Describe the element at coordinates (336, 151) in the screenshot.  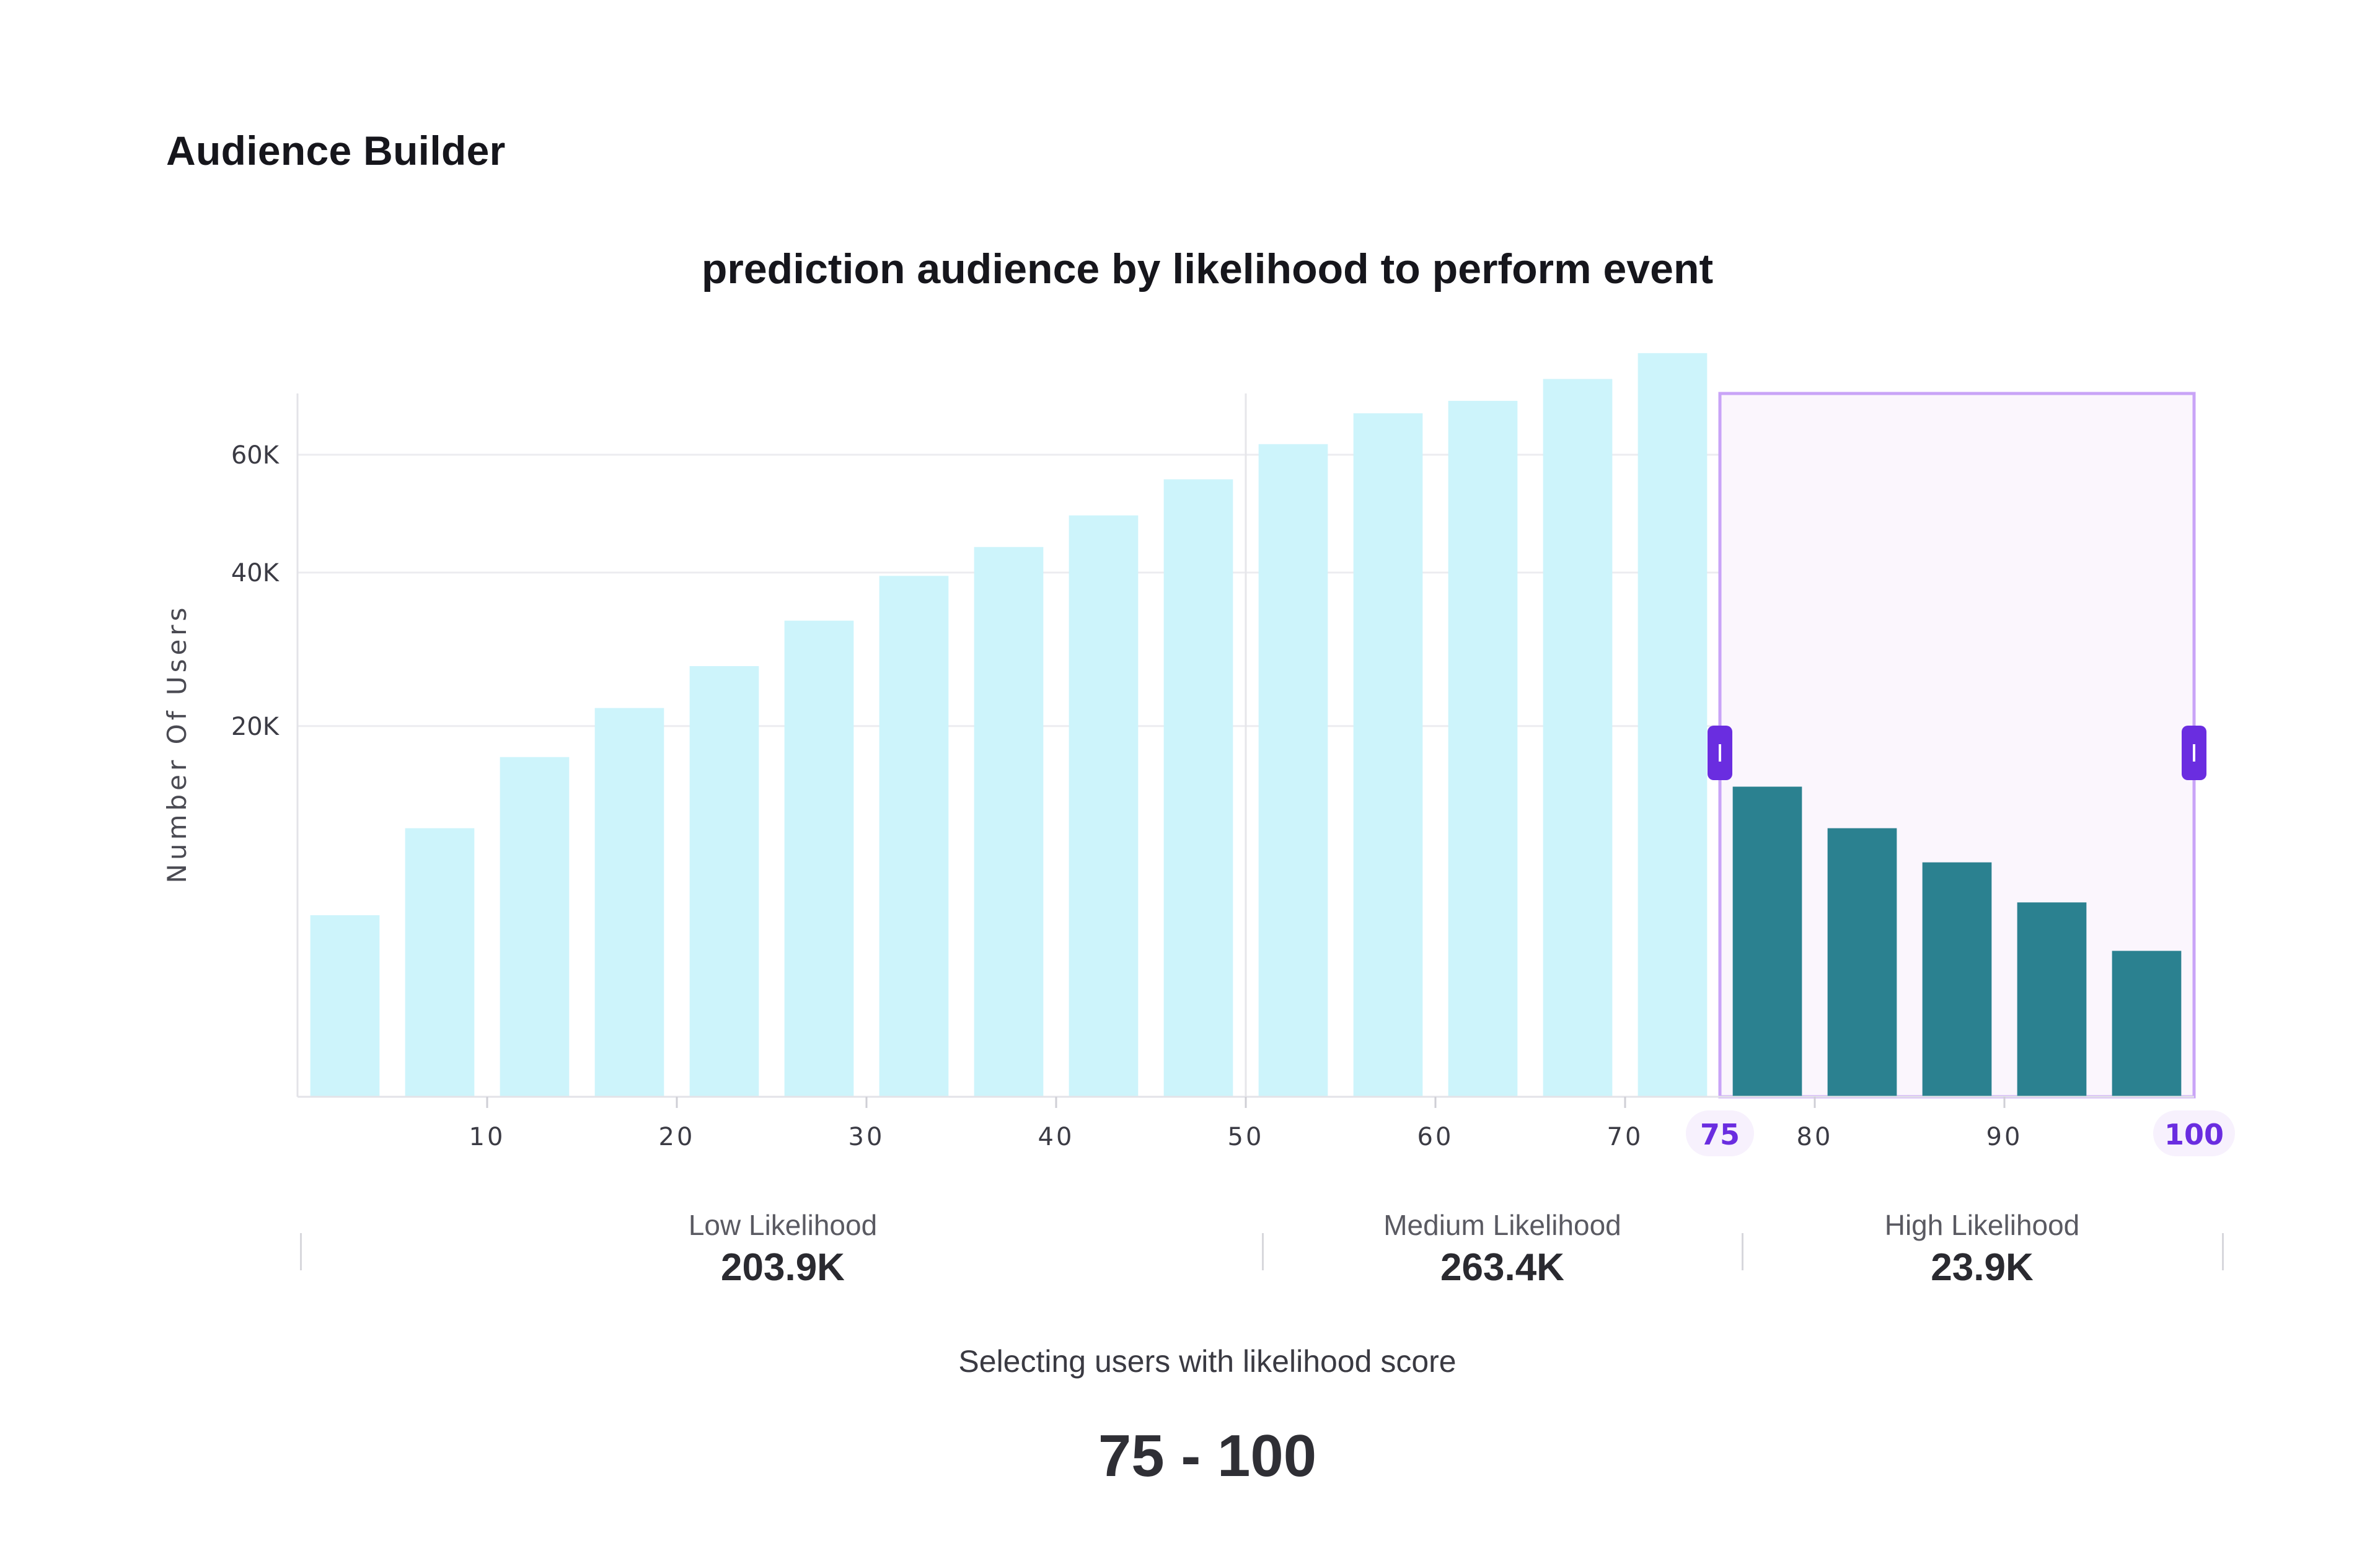
I see `page-title: Audience Builder` at that location.